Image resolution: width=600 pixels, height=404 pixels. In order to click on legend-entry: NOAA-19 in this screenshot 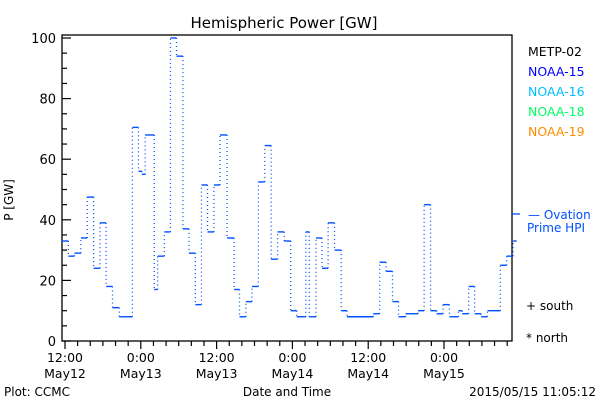, I will do `click(556, 131)`.